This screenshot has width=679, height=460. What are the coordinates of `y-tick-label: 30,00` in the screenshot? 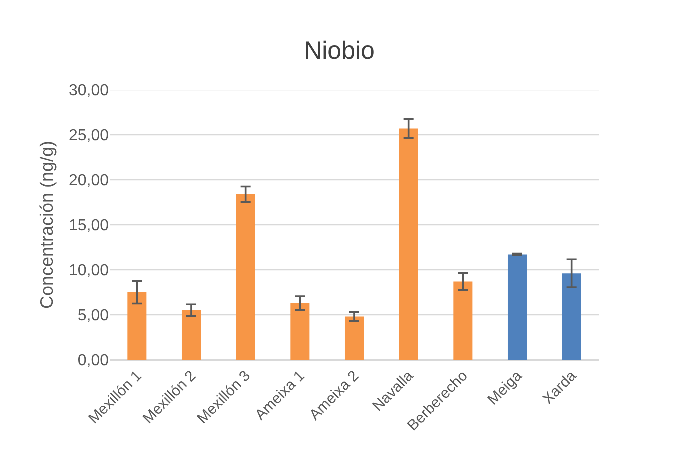 It's located at (89, 91).